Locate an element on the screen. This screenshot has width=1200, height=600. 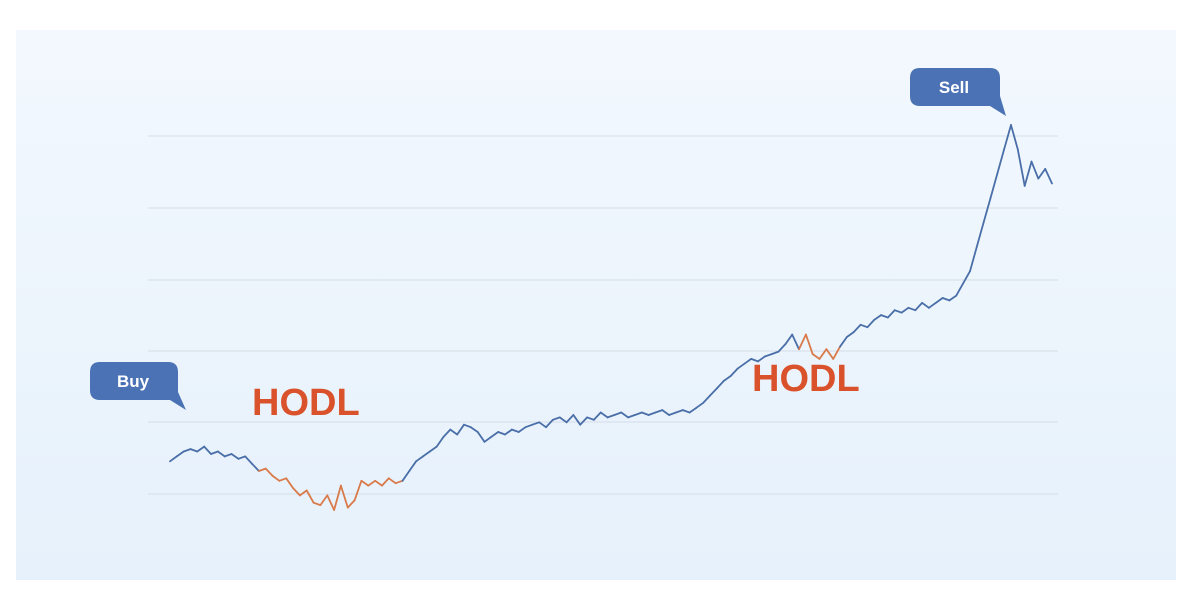
sell-callout-label: Sell is located at coordinates (954, 87).